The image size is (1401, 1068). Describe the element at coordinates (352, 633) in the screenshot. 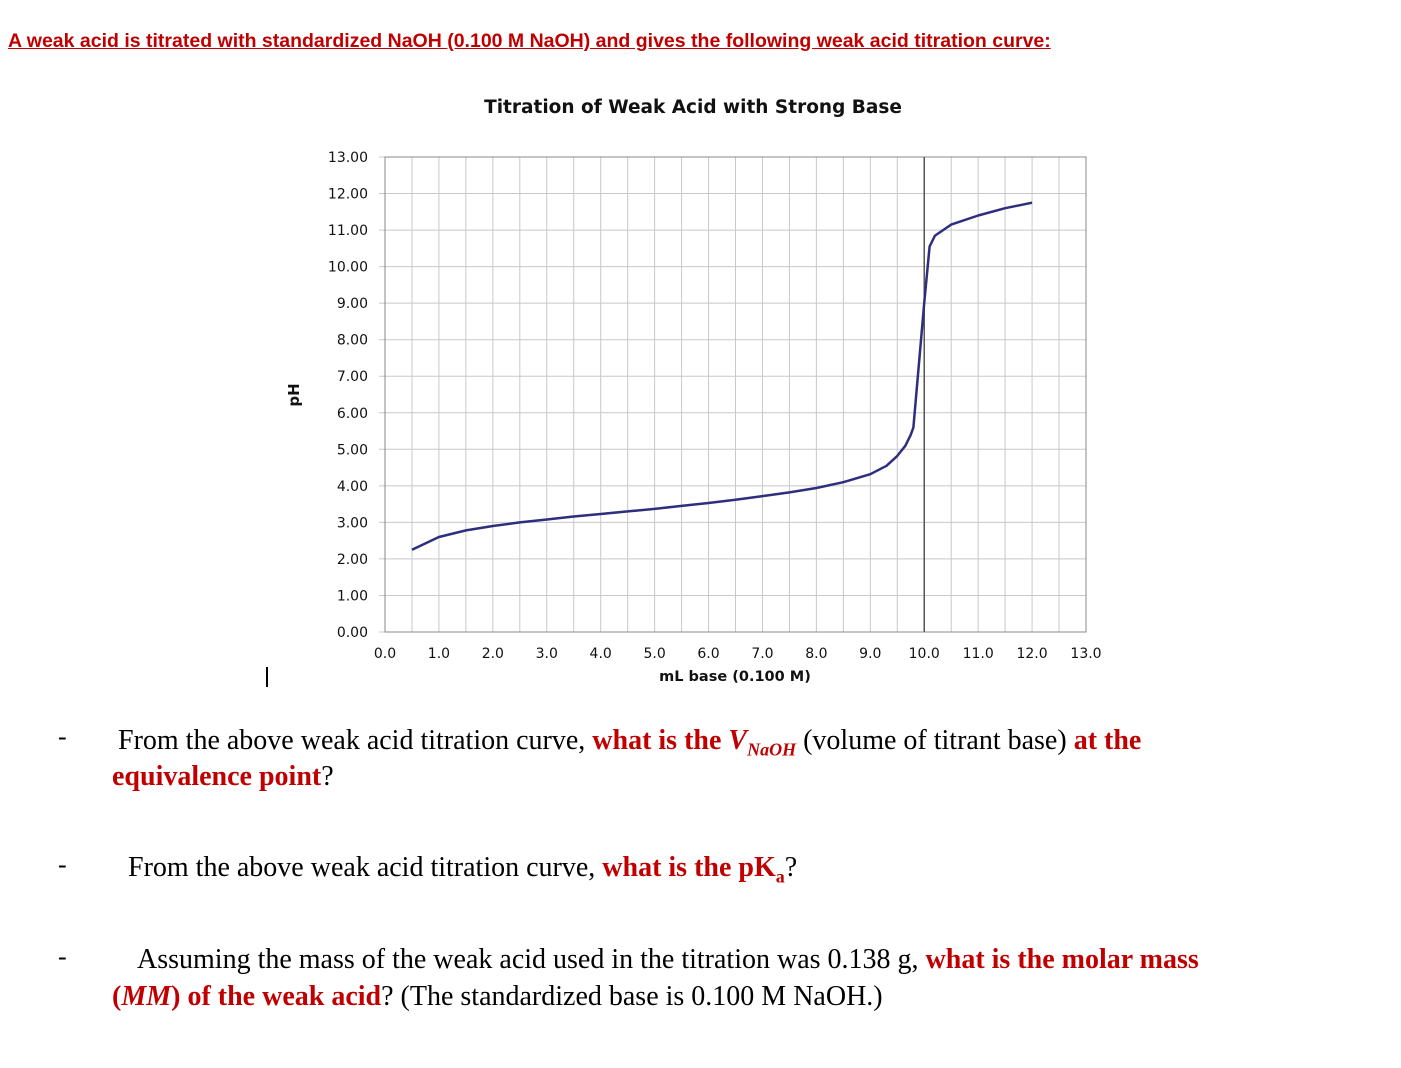

I see `y-tick-label: 0.00` at that location.